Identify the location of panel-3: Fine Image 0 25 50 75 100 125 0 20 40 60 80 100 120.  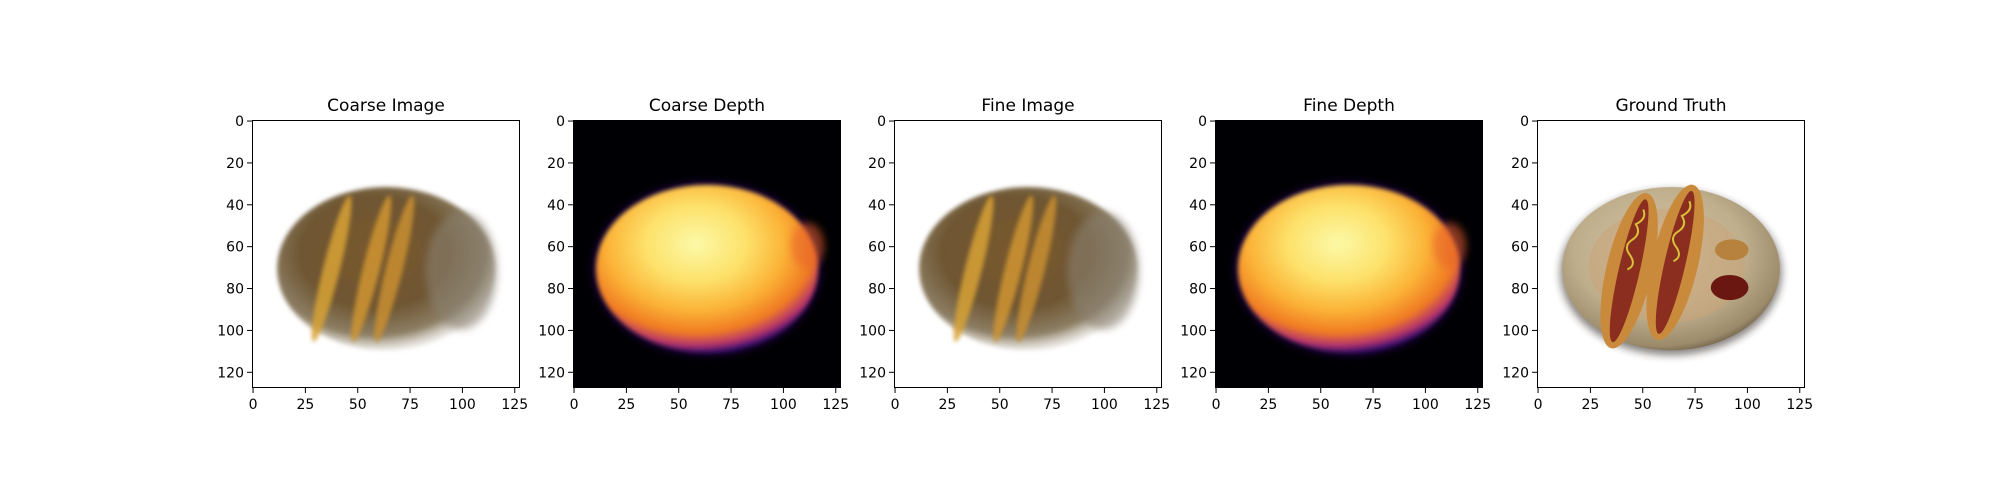
(1014, 254).